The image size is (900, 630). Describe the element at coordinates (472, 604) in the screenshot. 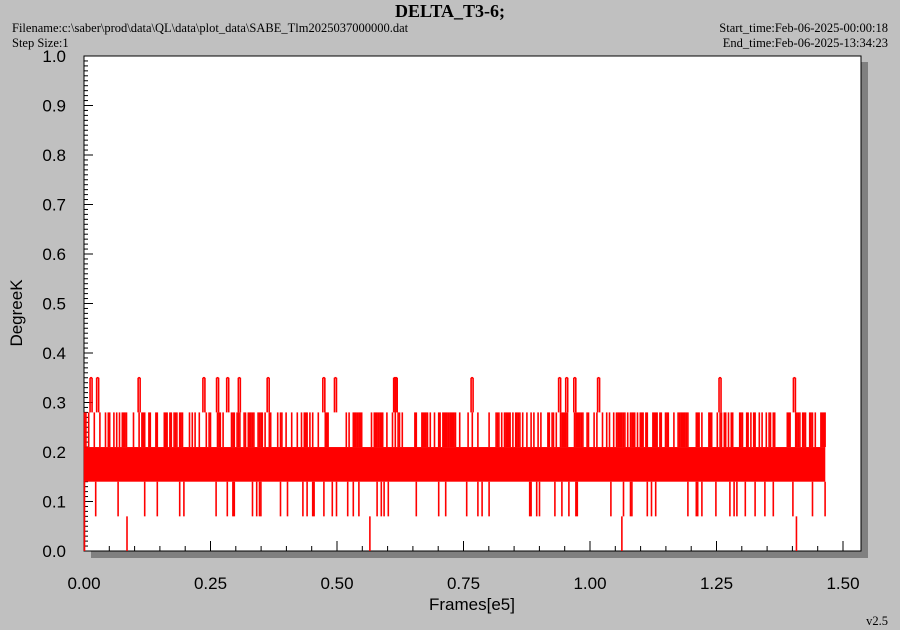

I see `x-axis-label: Frames[e5]` at that location.